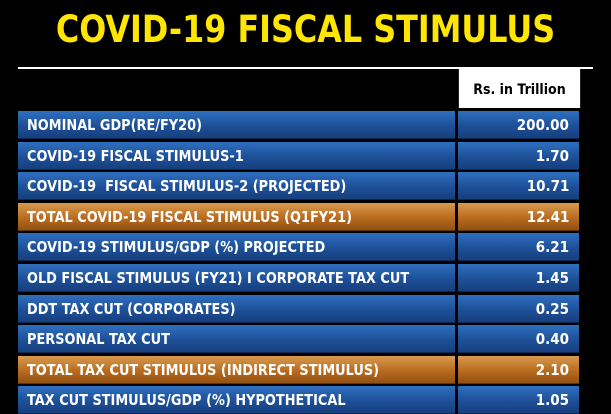  Describe the element at coordinates (189, 216) in the screenshot. I see `row-label: TOTAL COVID-19 FISCAL STIMULUS (Q1FY21)` at that location.